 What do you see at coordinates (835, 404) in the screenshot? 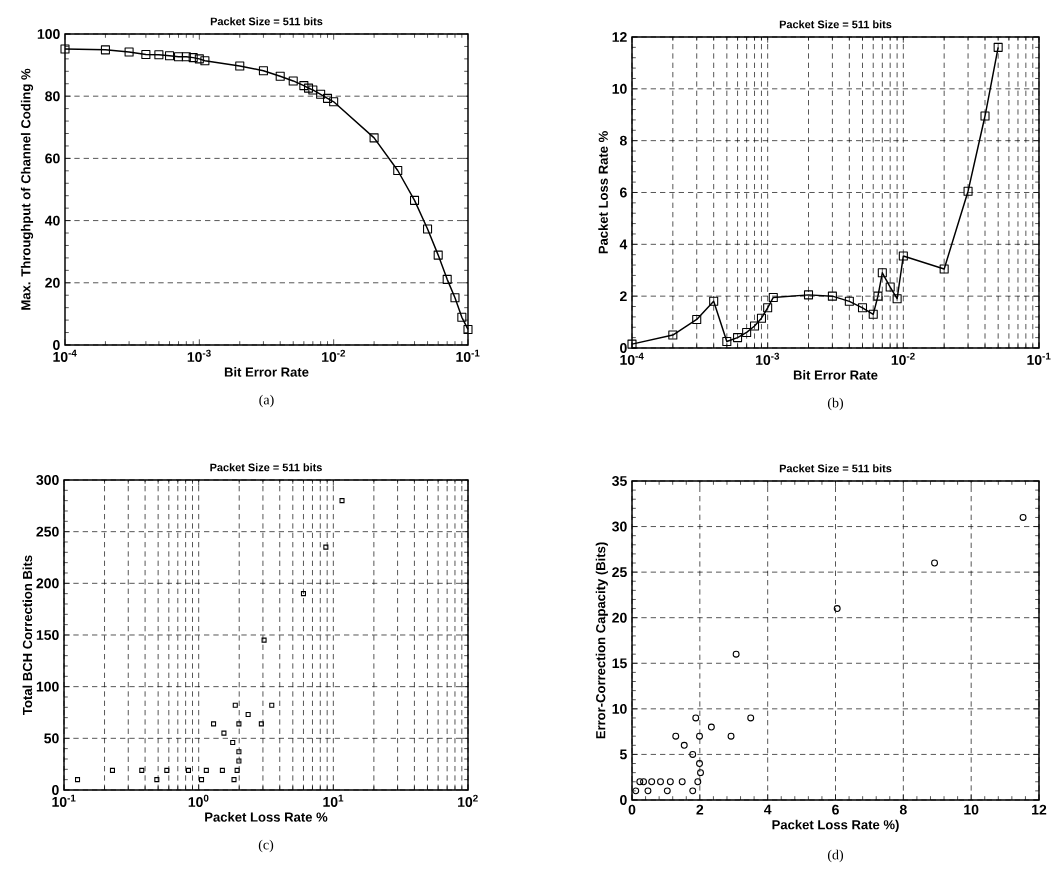
I see `text: (b)` at bounding box center [835, 404].